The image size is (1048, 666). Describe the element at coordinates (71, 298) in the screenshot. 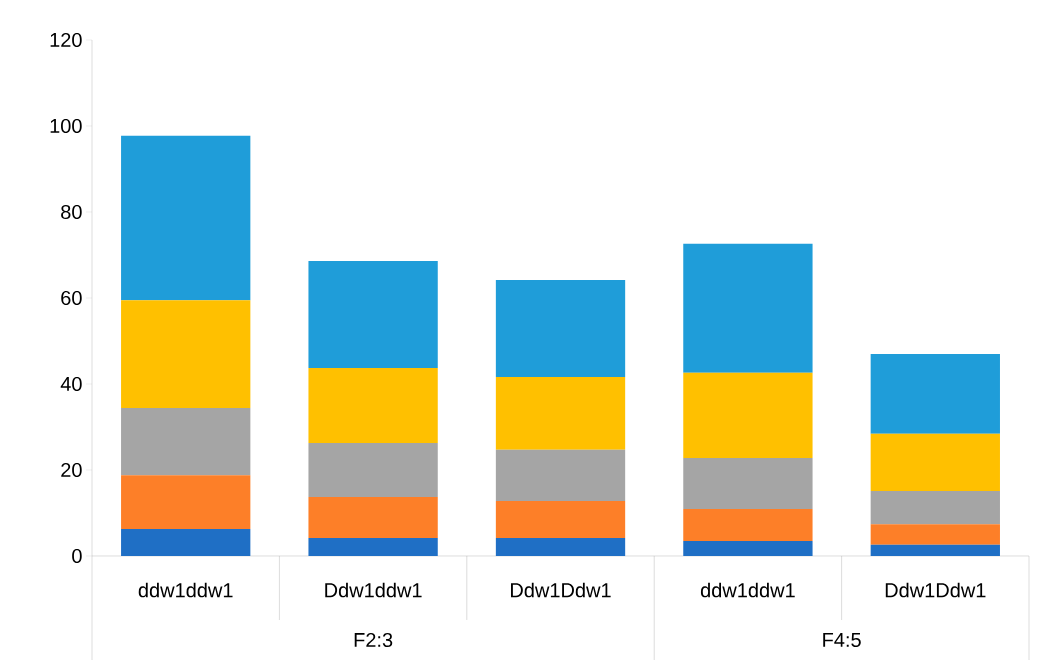

I see `y-tick-label: 60` at that location.